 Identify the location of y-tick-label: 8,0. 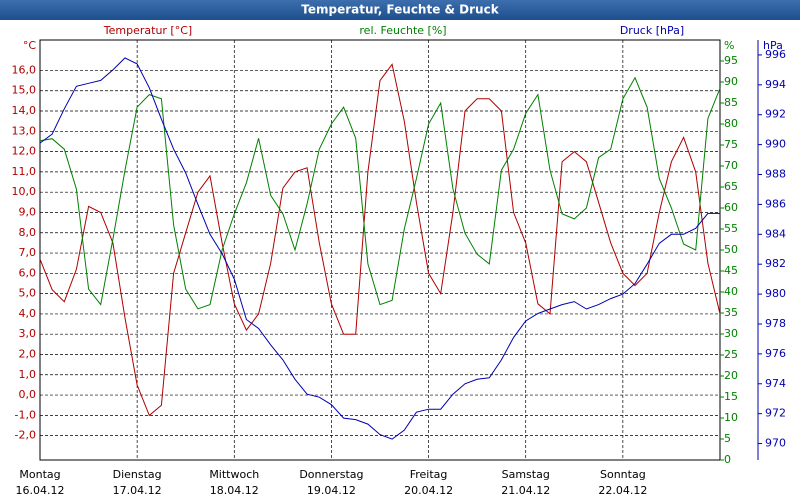
(28, 232).